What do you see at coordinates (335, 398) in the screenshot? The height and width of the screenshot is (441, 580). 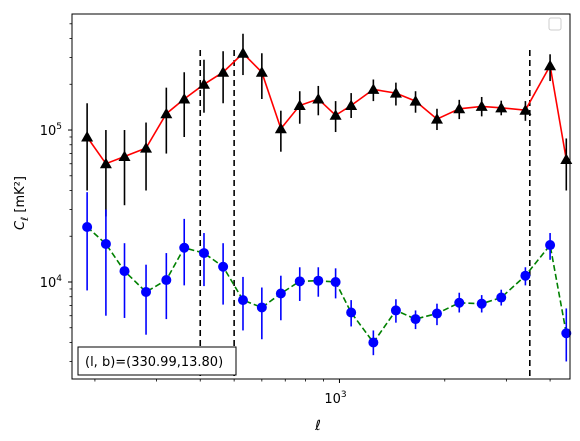 I see `x-tick-label: 103` at bounding box center [335, 398].